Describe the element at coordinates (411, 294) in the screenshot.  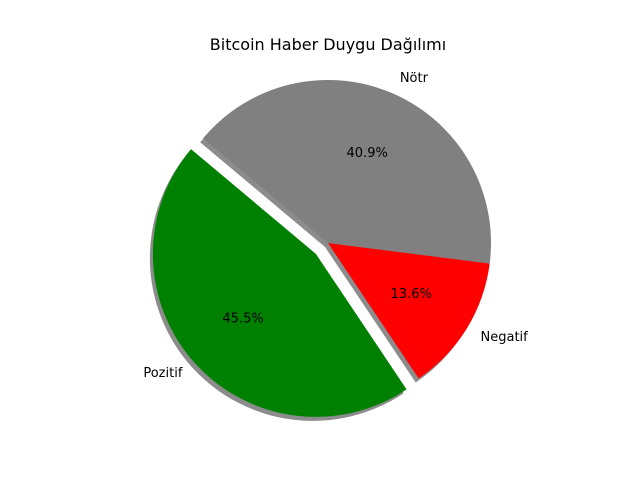
I see `slice-percent-negatif: 13.6%` at that location.